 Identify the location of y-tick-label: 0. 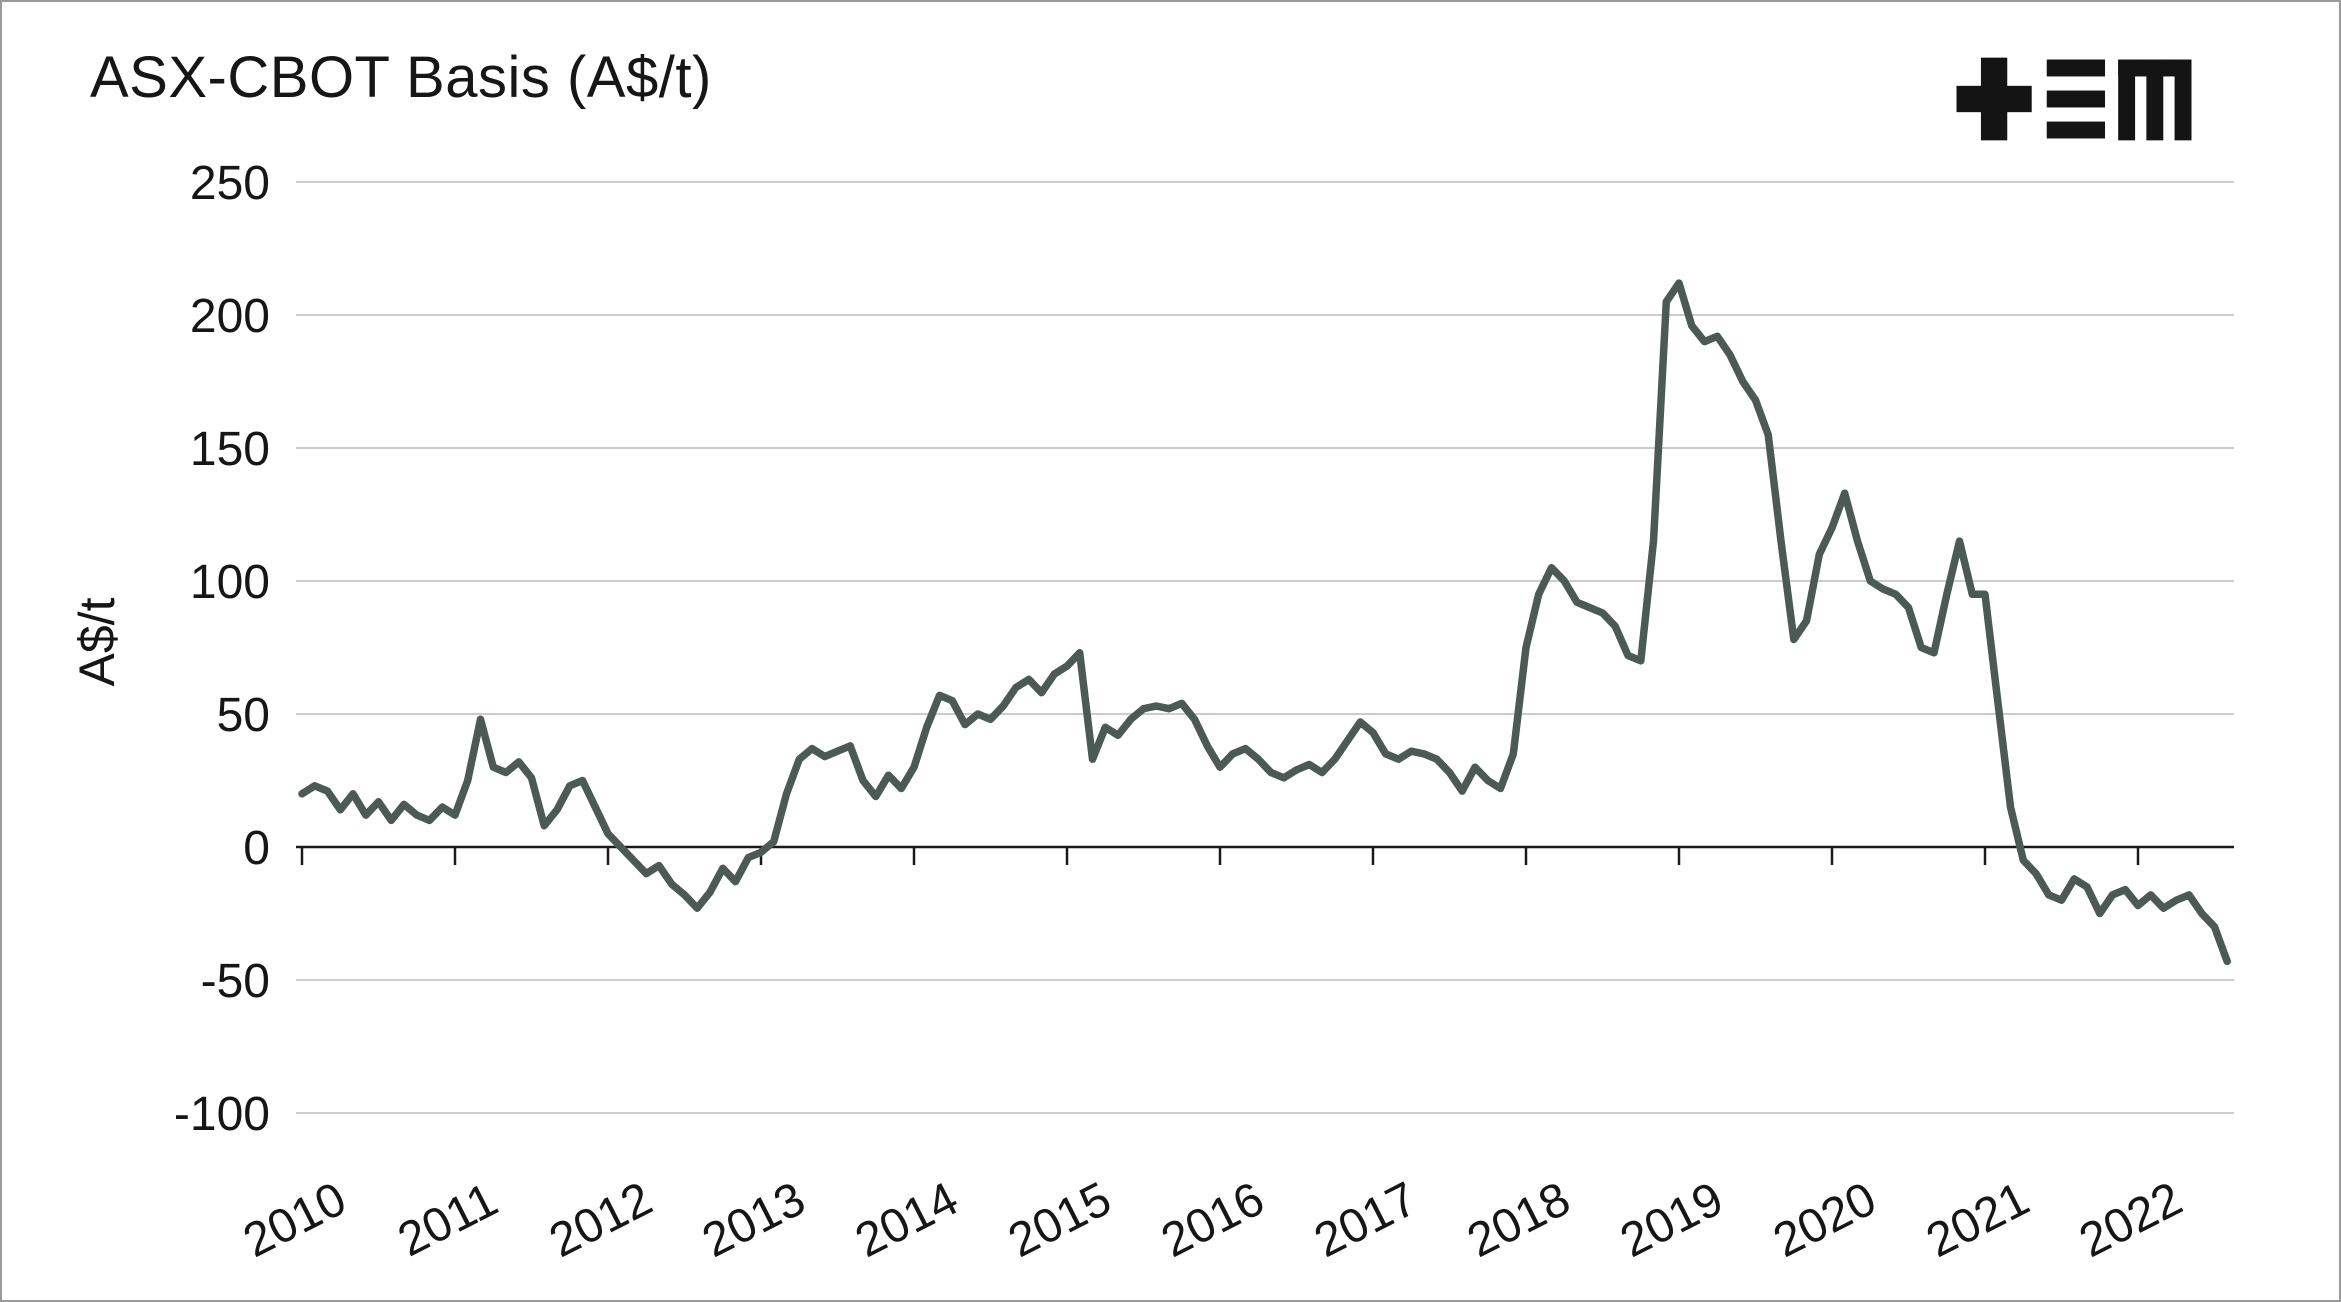
(256, 848).